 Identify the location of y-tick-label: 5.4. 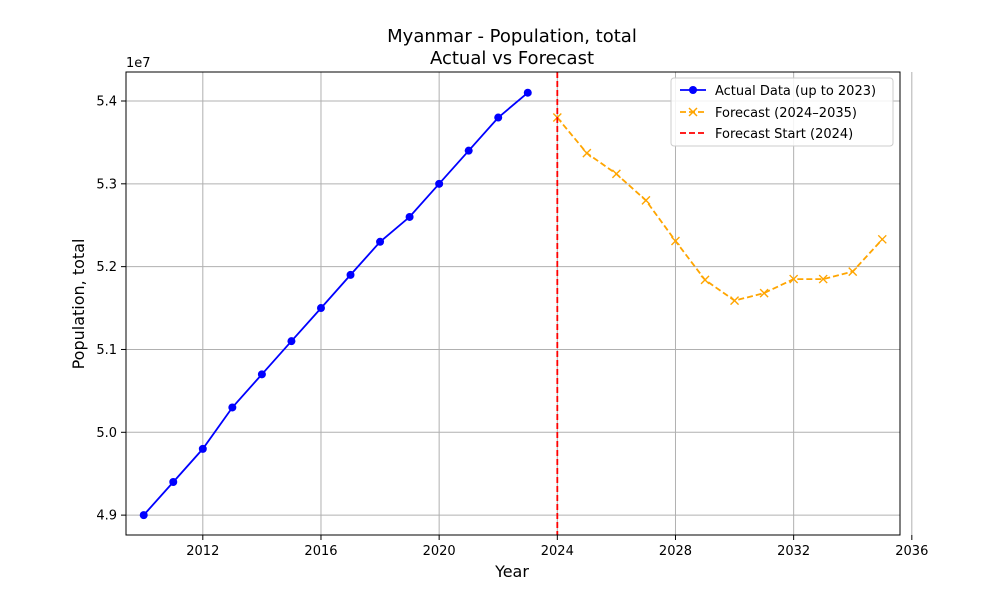
(106, 101).